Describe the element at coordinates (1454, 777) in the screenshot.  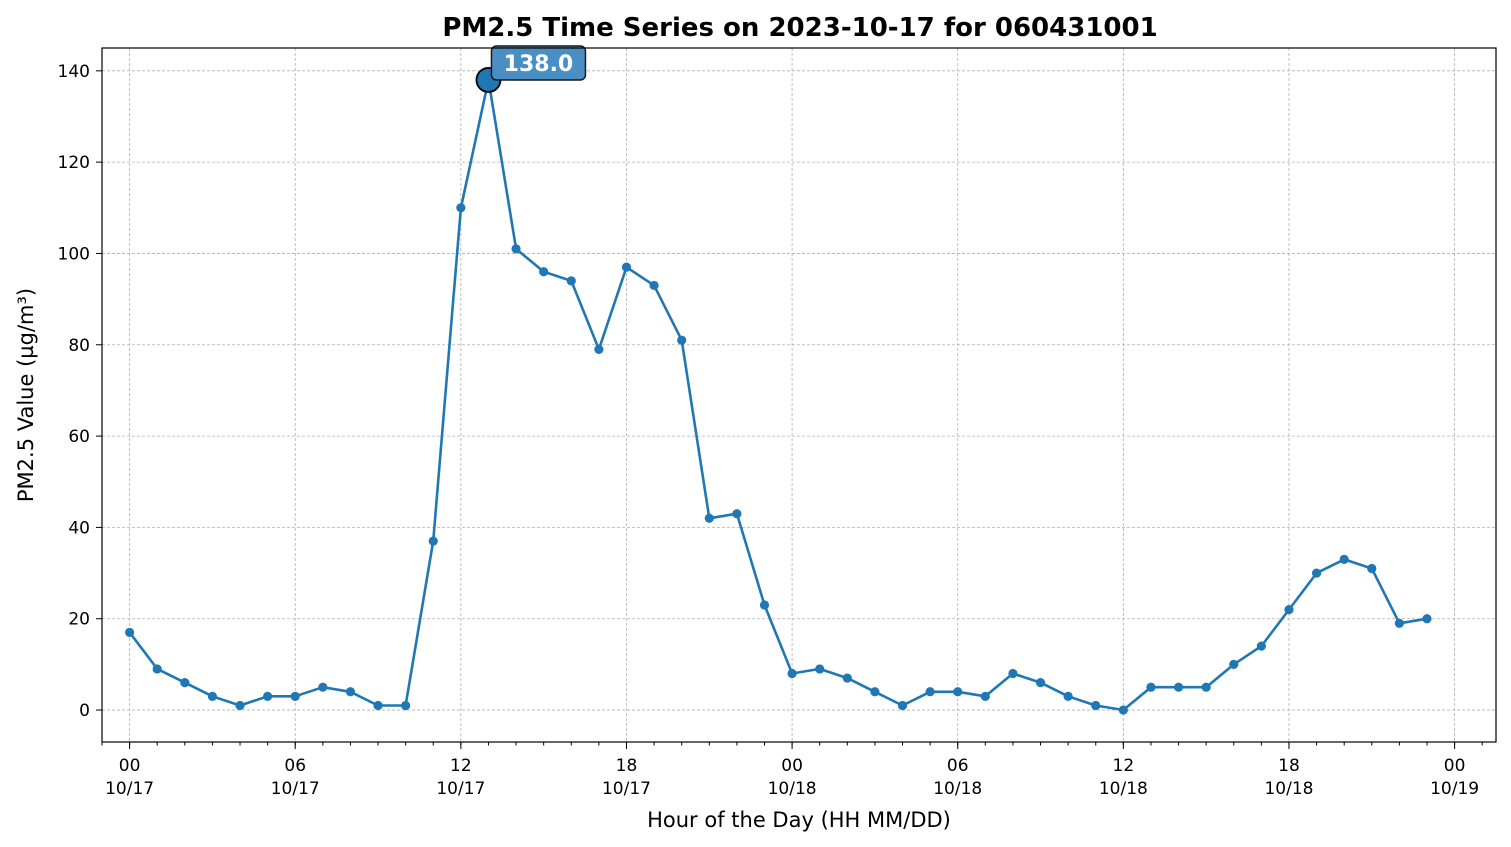
I see `x-tick-label: 00 10/19` at that location.